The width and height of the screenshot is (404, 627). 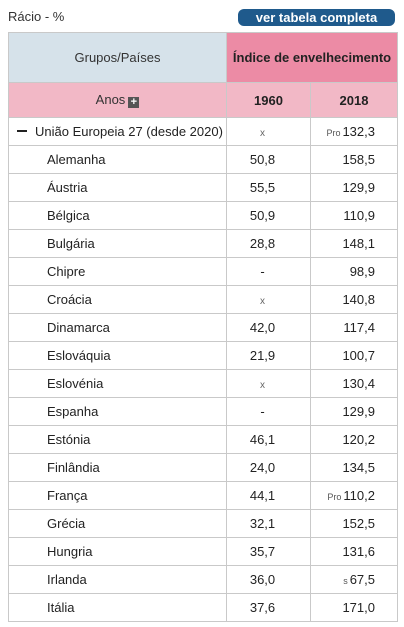 What do you see at coordinates (359, 495) in the screenshot?
I see `value-2018: 110,2` at bounding box center [359, 495].